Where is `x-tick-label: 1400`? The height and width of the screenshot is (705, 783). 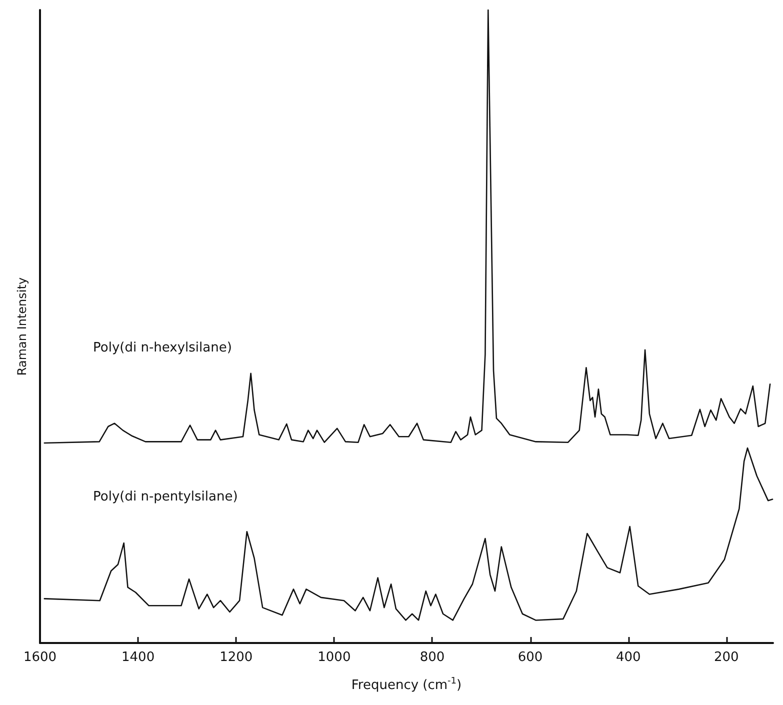 x-tick-label: 1400 is located at coordinates (138, 657).